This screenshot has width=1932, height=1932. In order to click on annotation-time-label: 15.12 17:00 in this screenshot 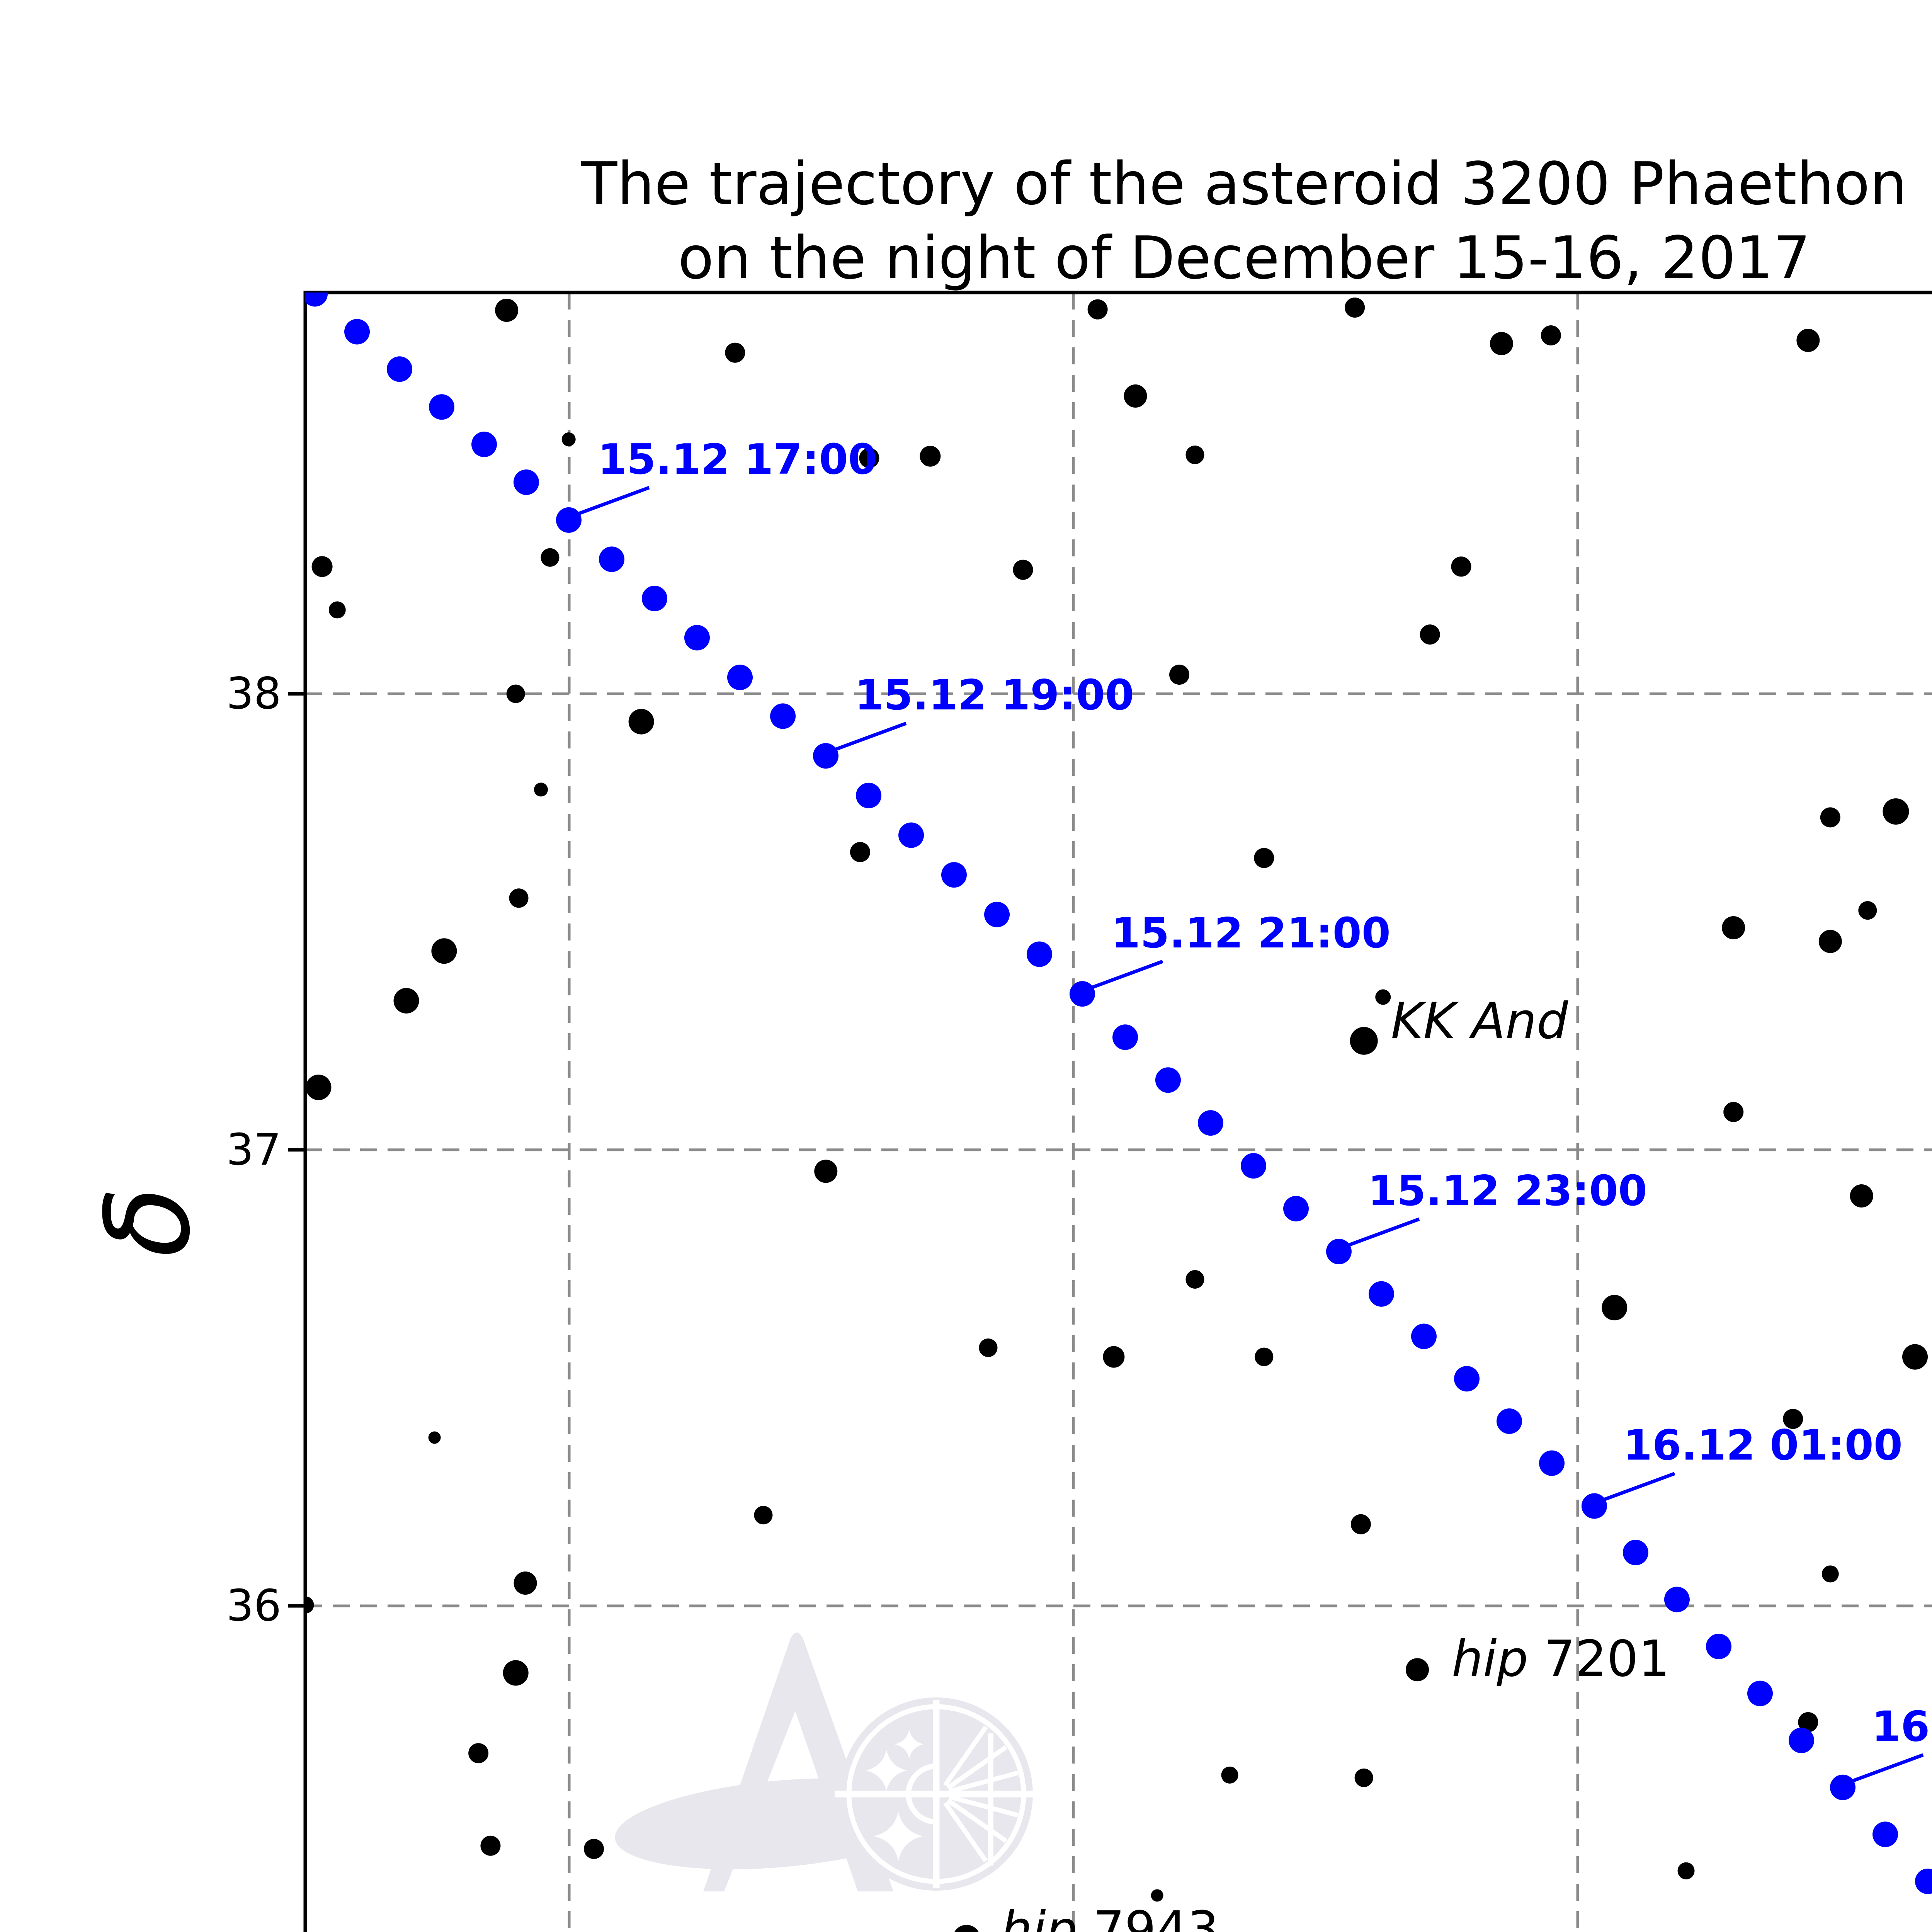, I will do `click(738, 460)`.